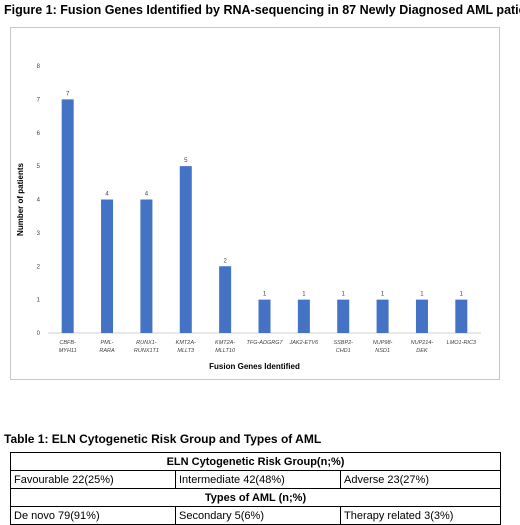 This screenshot has height=525, width=520. I want to click on cell-therapy-related: Therapy related 3(3%), so click(420, 515).